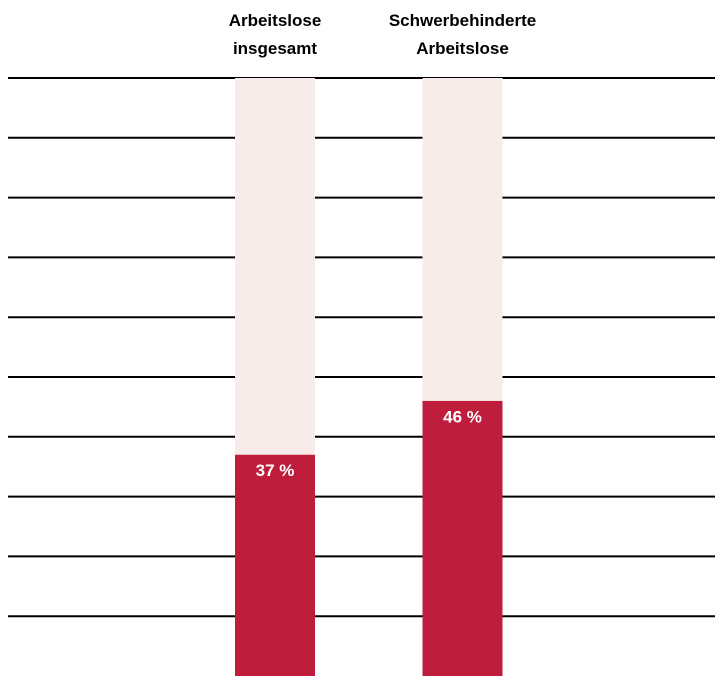  Describe the element at coordinates (462, 34) in the screenshot. I see `category-label: Schwerbehinderte Arbeitslose` at that location.